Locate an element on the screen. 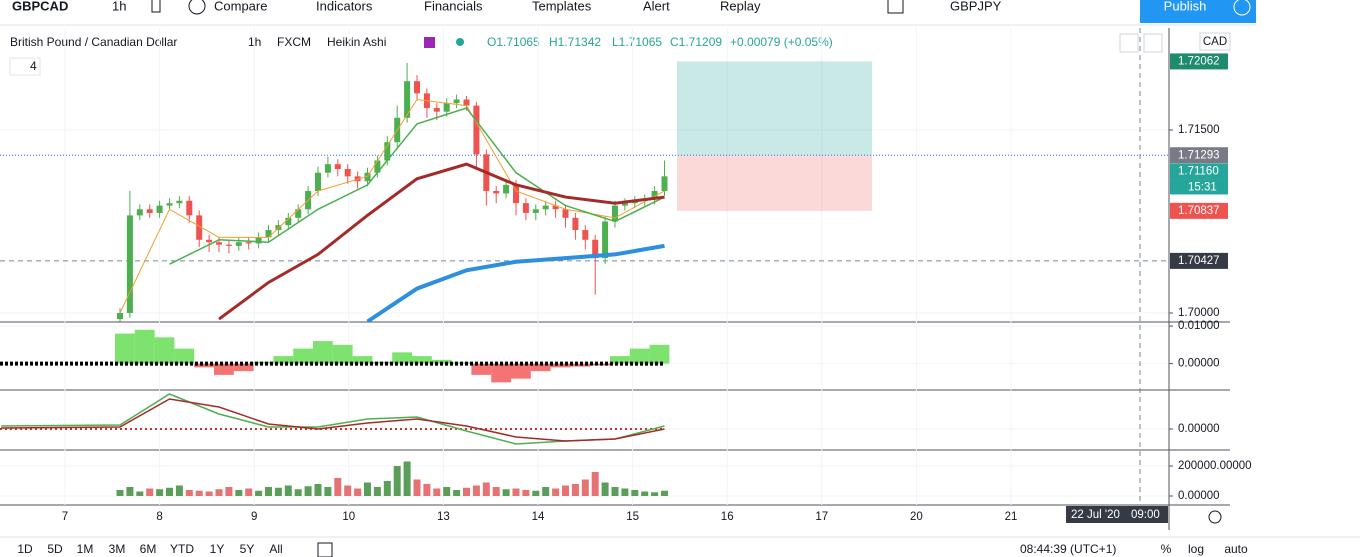 The width and height of the screenshot is (1360, 557). range-button: 6M is located at coordinates (148, 549).